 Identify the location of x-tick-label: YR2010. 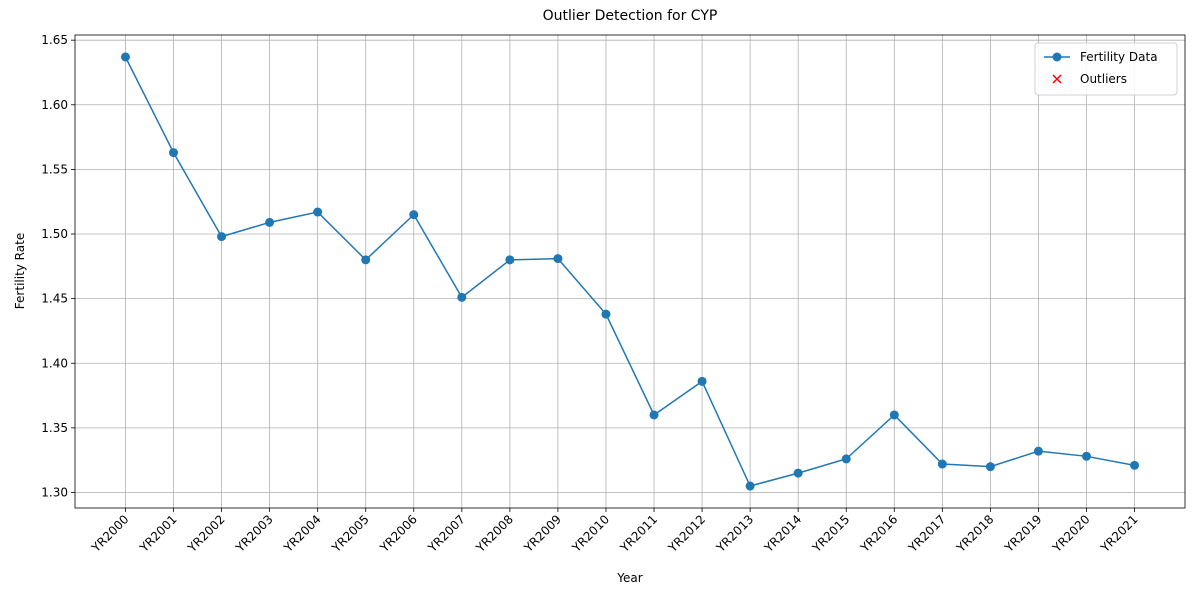
(590, 533).